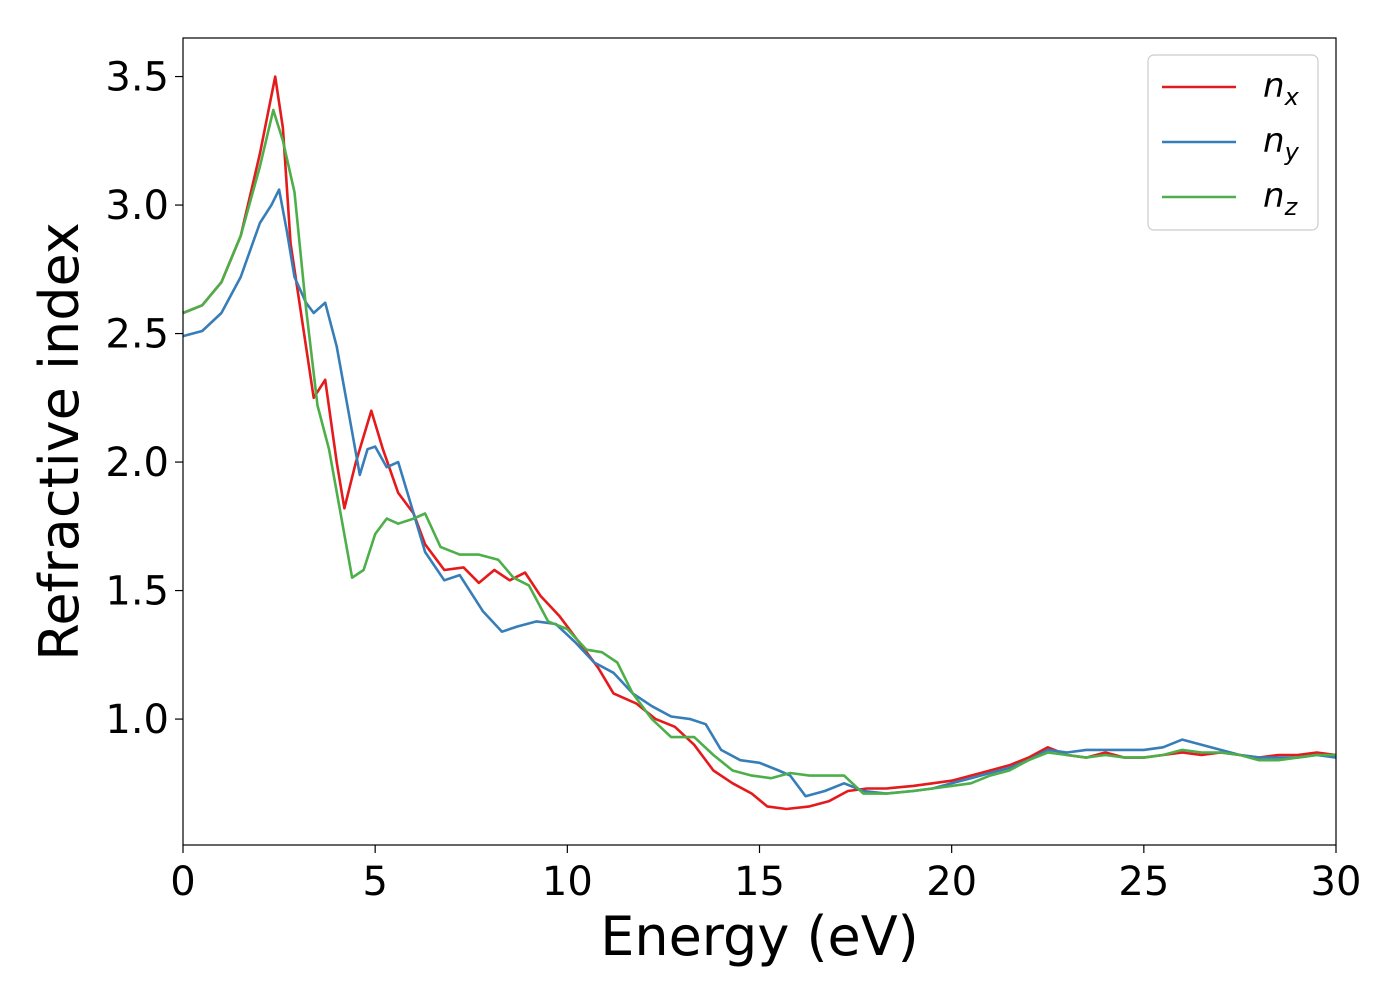 The width and height of the screenshot is (1400, 1000). I want to click on x-tick-label-5: 25, so click(1143, 882).